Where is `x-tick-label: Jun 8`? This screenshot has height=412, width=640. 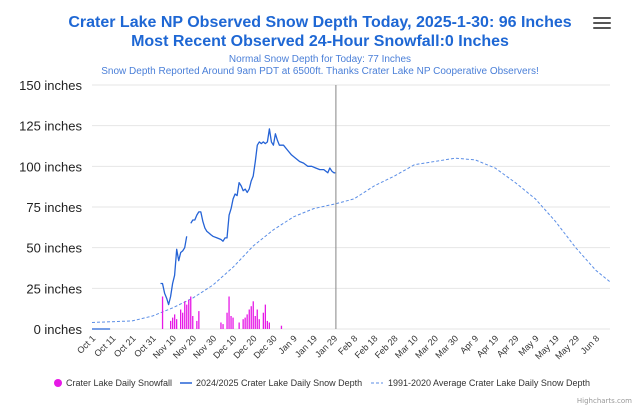
x-tick-label: Jun 8 is located at coordinates (590, 344).